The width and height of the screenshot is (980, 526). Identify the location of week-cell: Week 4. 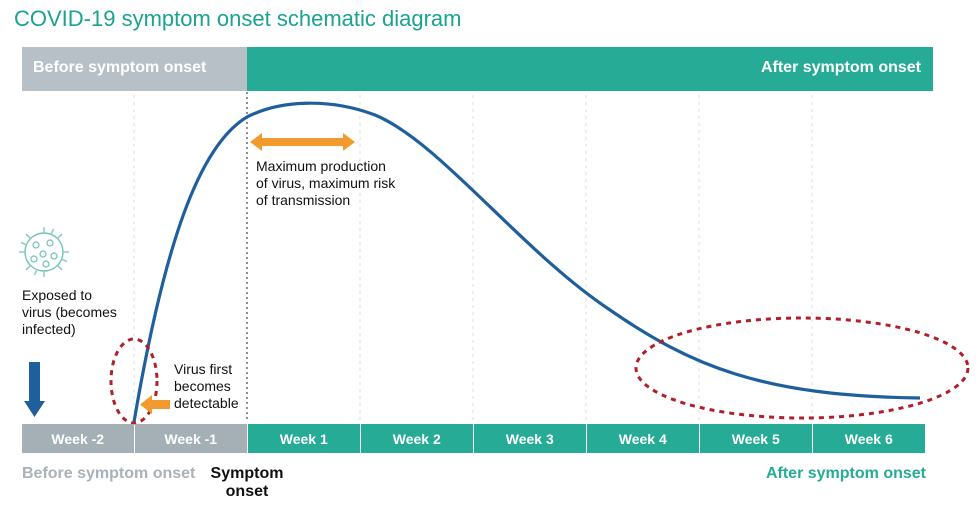
(643, 438).